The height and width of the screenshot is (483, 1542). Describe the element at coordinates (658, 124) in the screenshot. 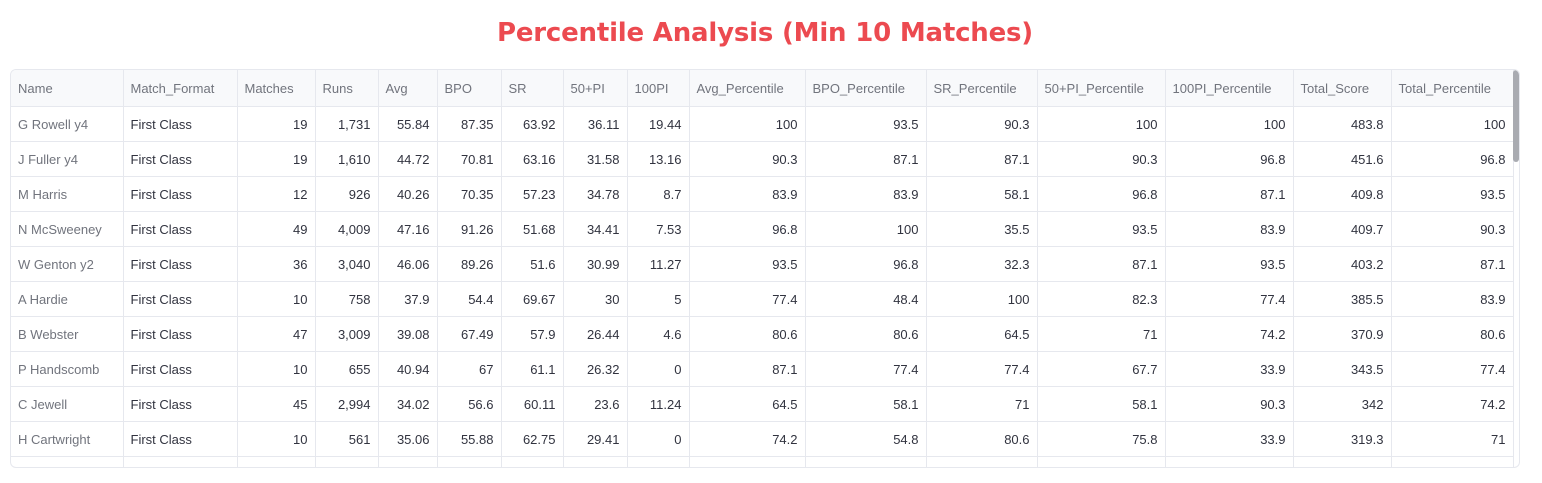

I see `table-cell: 19.44` at that location.